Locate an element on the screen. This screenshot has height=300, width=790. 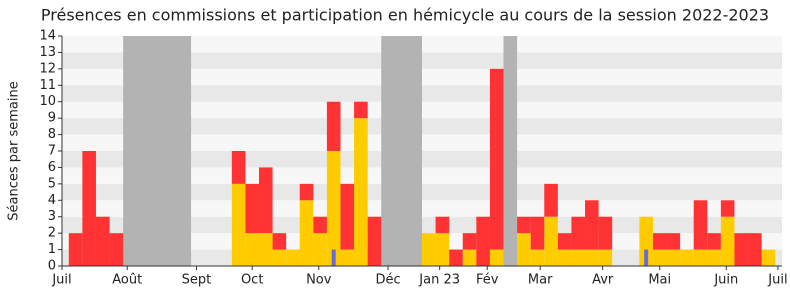
x-tick-label: Déc is located at coordinates (387, 280).